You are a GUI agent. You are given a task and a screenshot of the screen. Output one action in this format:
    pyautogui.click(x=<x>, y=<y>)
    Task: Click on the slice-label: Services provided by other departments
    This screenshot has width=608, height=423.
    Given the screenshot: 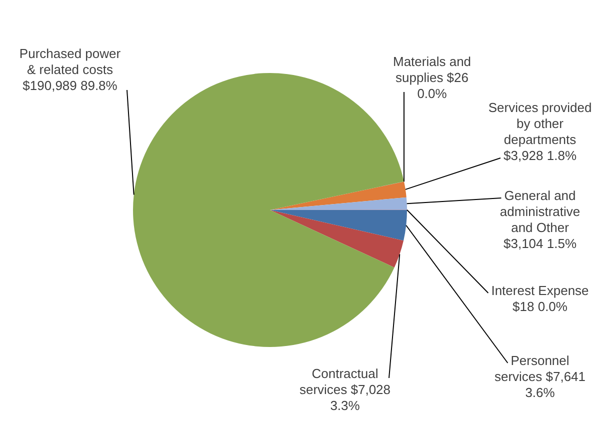 What is the action you would take?
    pyautogui.click(x=540, y=124)
    